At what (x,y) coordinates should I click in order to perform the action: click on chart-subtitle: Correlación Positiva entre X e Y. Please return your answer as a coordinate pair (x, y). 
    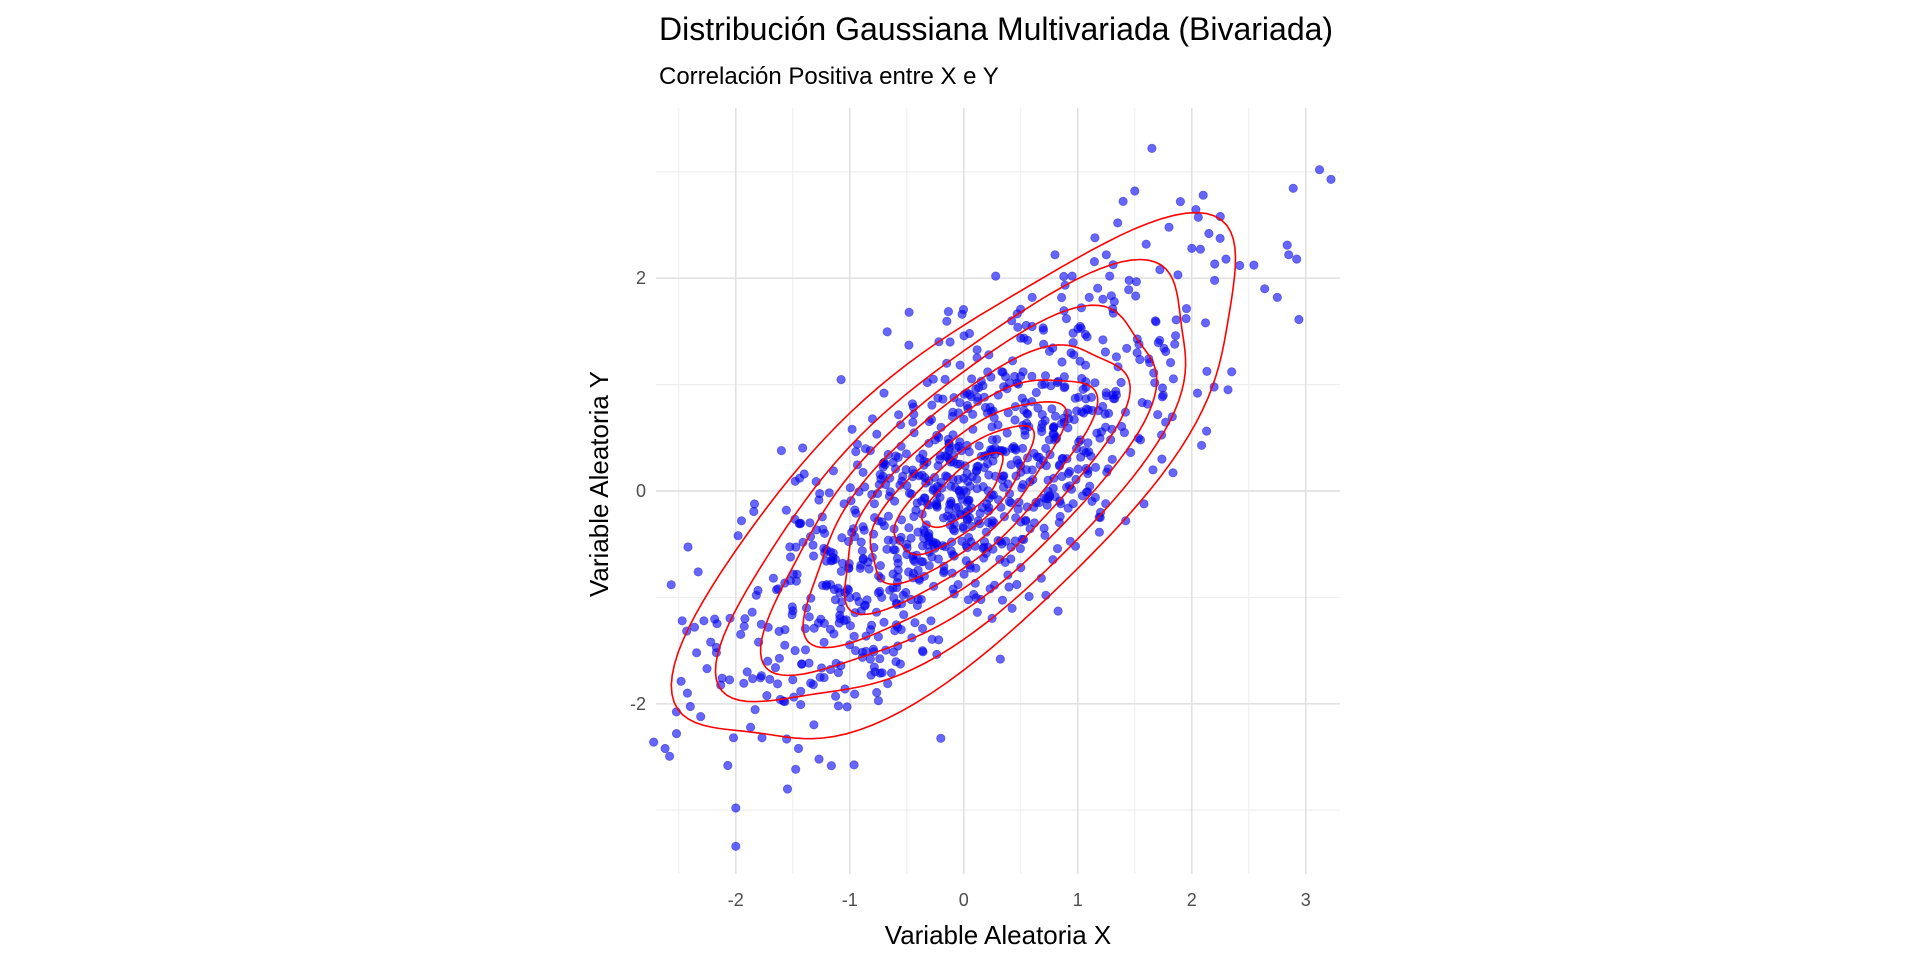
    Looking at the image, I should click on (829, 76).